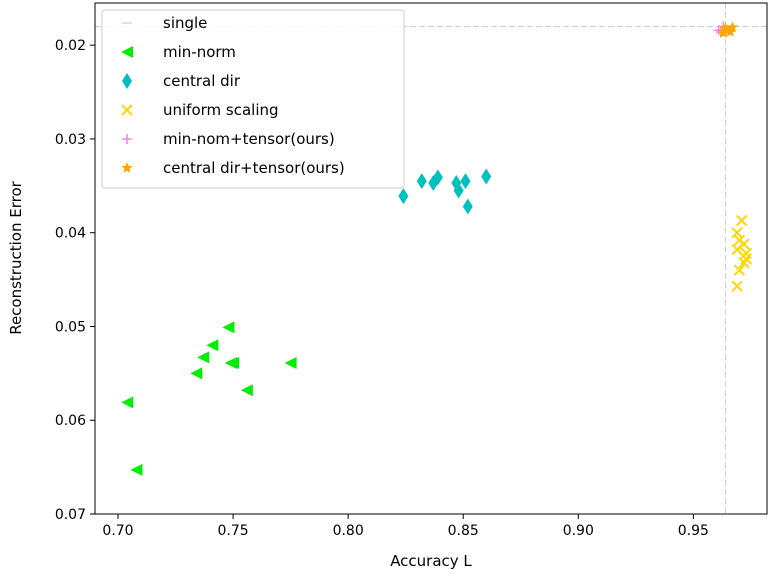  I want to click on legend-item: min-nom+tensor(ours), so click(228, 139).